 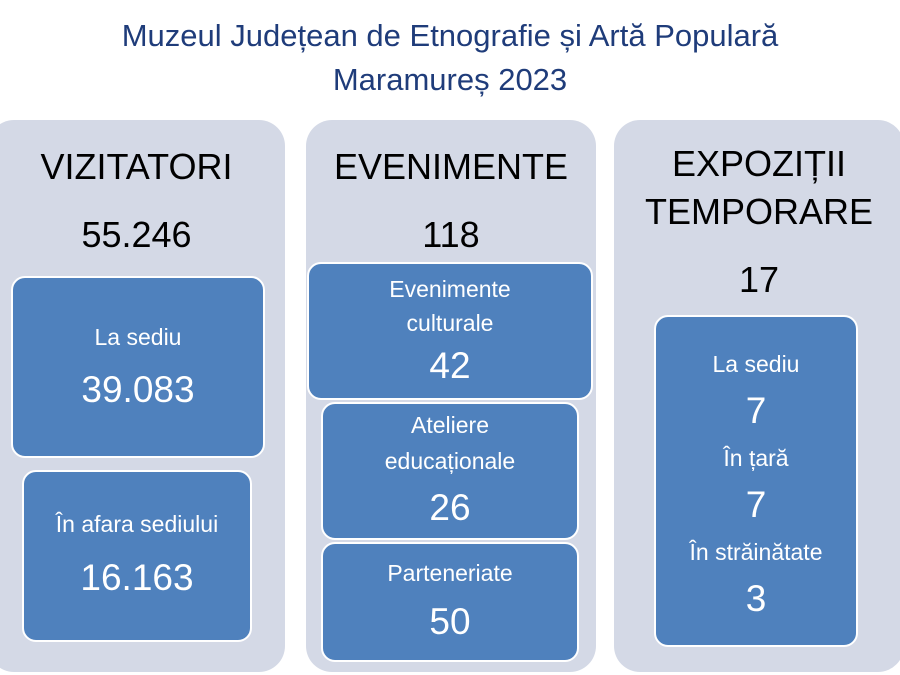 What do you see at coordinates (450, 425) in the screenshot?
I see `events-workshops-label-line1: Ateliere` at bounding box center [450, 425].